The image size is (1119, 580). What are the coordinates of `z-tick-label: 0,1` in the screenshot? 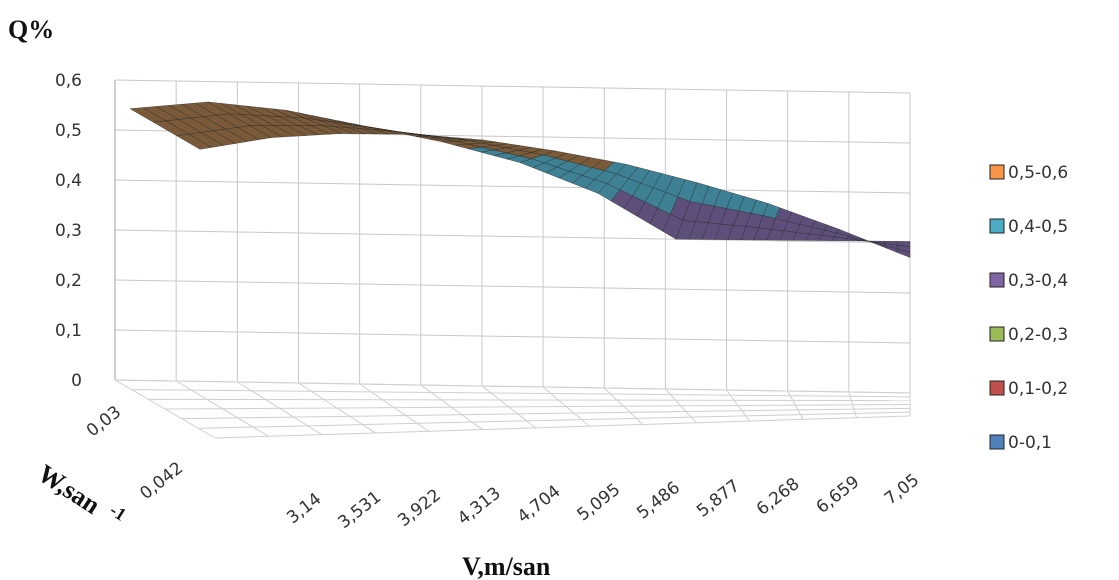 It's located at (68, 331).